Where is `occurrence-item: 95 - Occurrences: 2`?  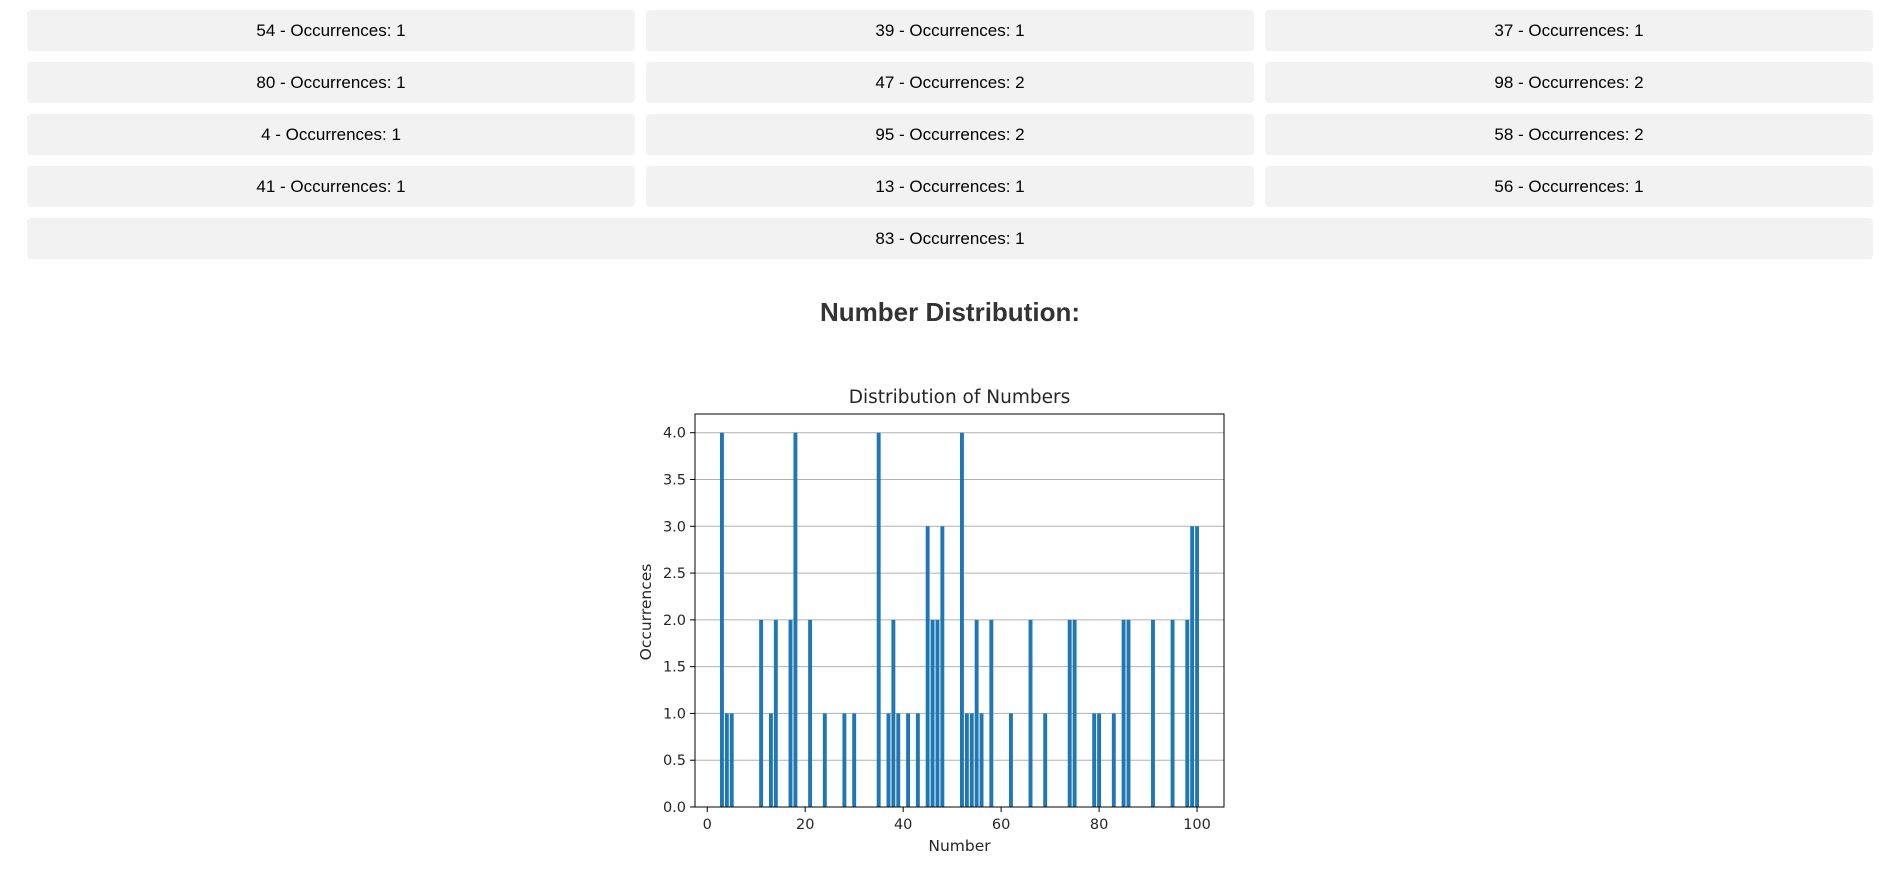
occurrence-item: 95 - Occurrences: 2 is located at coordinates (950, 134).